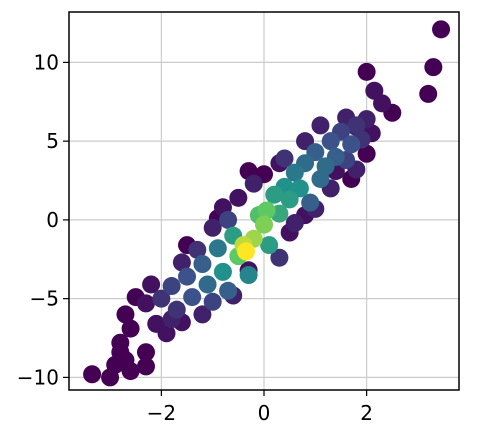 Image resolution: width=477 pixels, height=428 pixels. I want to click on x-tick-label: −2, so click(161, 413).